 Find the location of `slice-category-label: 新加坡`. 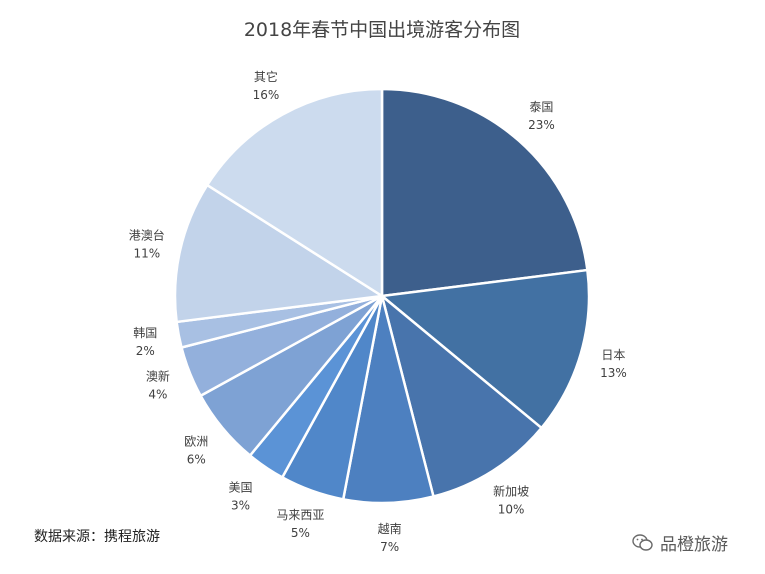

slice-category-label: 新加坡 is located at coordinates (511, 491).